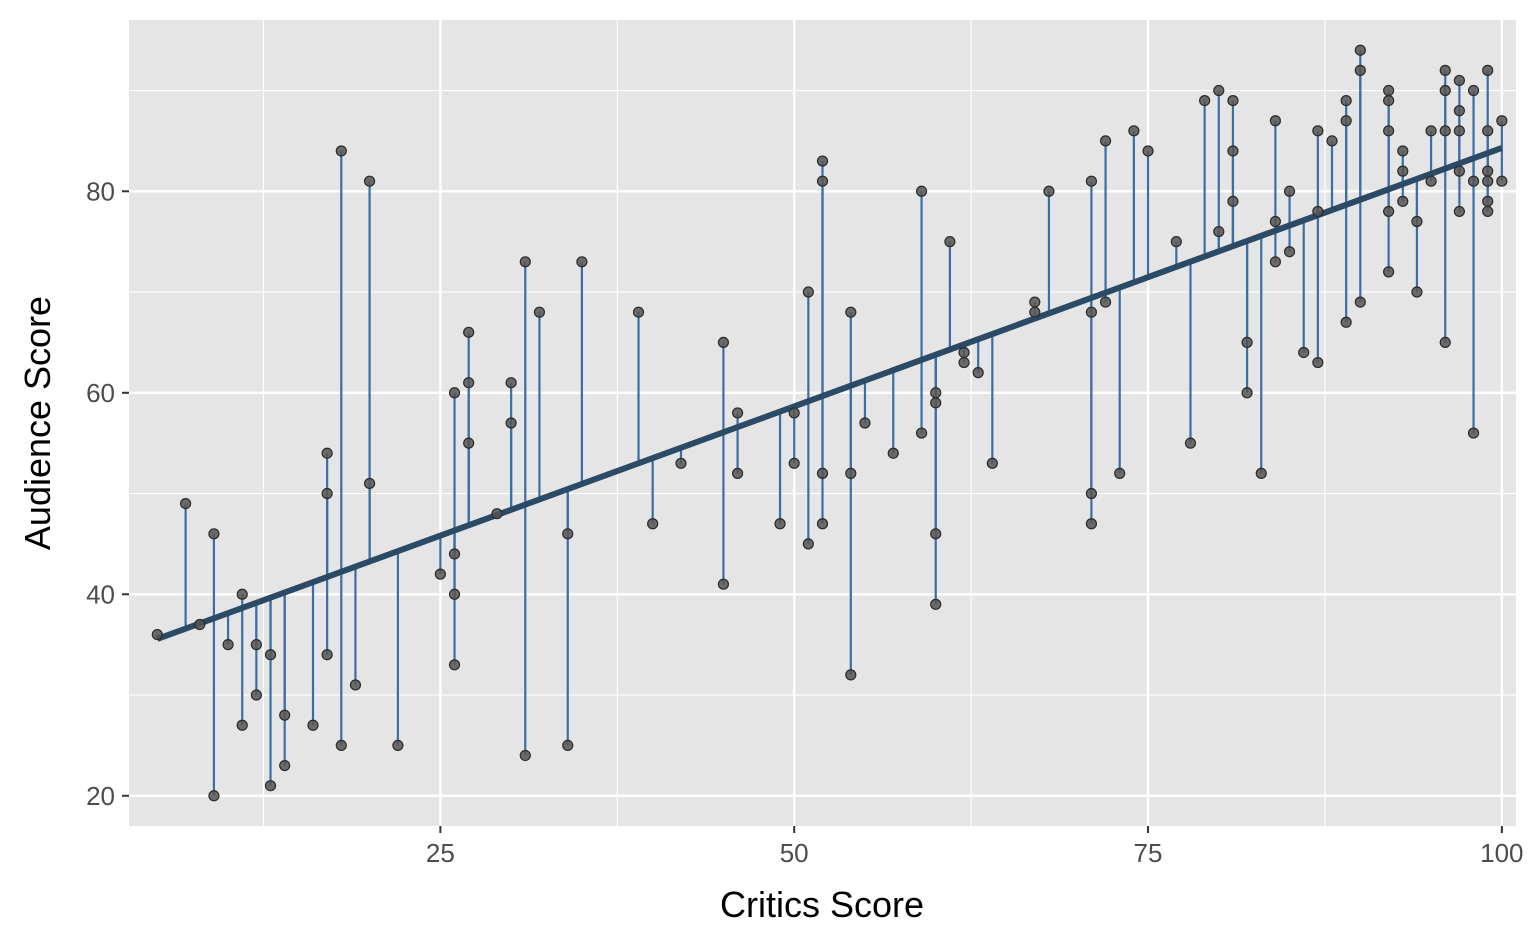 This screenshot has height=949, width=1536. What do you see at coordinates (100, 796) in the screenshot?
I see `y-tick-label: 20` at bounding box center [100, 796].